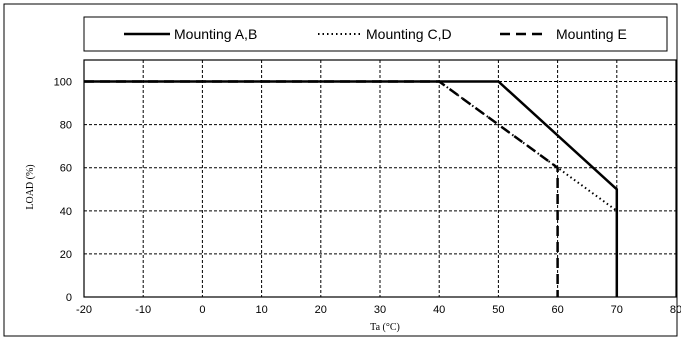 The height and width of the screenshot is (340, 681). What do you see at coordinates (66, 126) in the screenshot?
I see `y-tick-label: 80` at bounding box center [66, 126].